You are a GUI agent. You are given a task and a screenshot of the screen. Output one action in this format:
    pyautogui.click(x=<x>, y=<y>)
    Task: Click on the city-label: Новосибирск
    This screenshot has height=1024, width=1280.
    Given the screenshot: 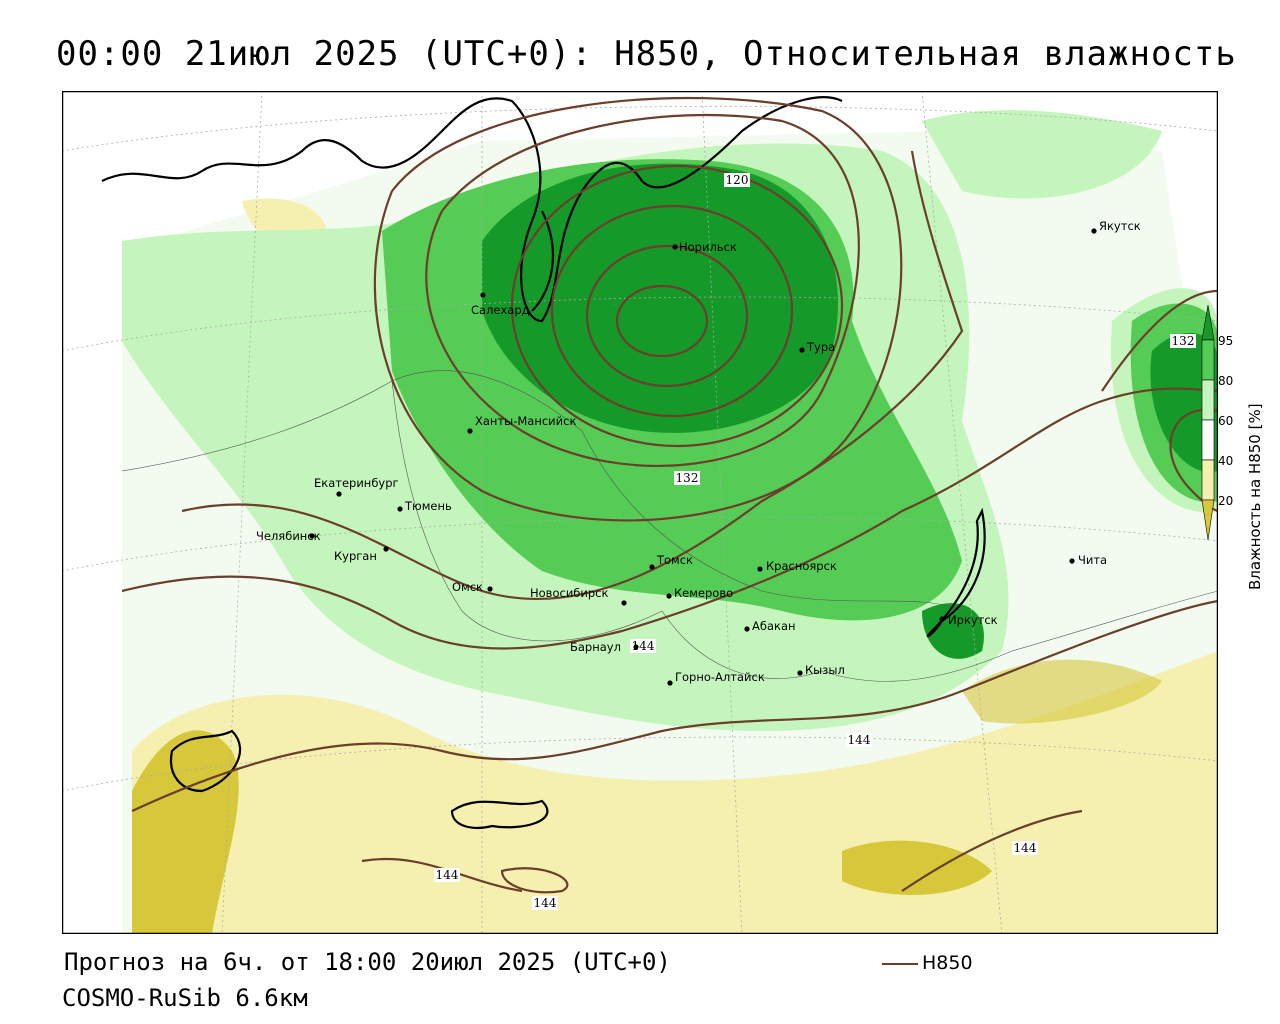 What is the action you would take?
    pyautogui.click(x=569, y=593)
    